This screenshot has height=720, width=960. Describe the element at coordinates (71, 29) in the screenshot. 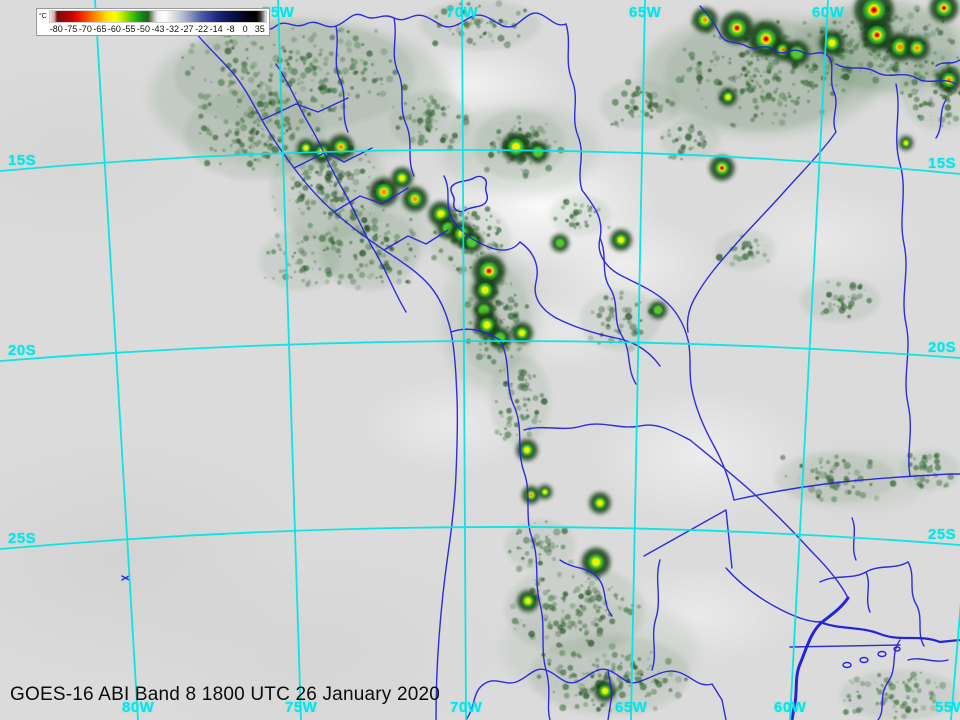

I see `colorbar-tick: -75` at that location.